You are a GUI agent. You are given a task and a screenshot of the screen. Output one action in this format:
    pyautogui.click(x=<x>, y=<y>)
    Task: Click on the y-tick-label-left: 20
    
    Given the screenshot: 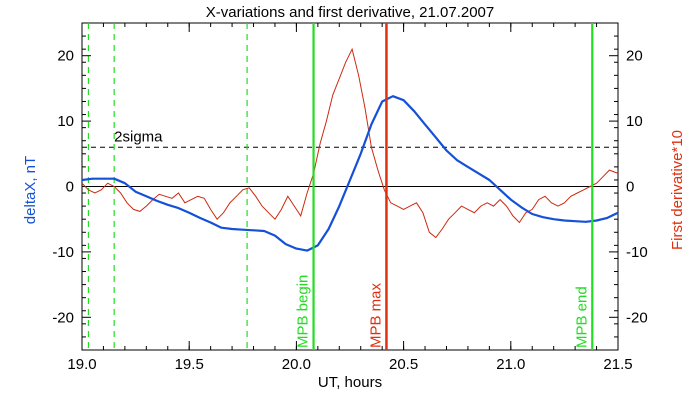 What is the action you would take?
    pyautogui.click(x=65, y=56)
    